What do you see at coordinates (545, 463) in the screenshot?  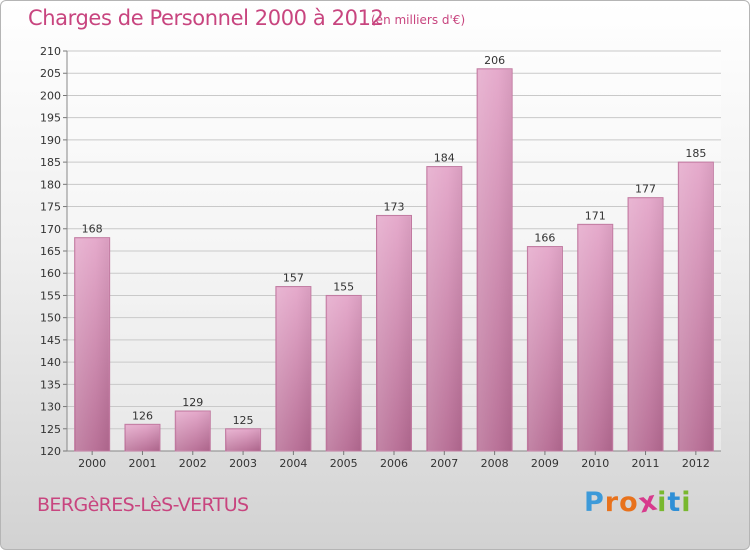 I see `x-tick-label: 2009` at bounding box center [545, 463].